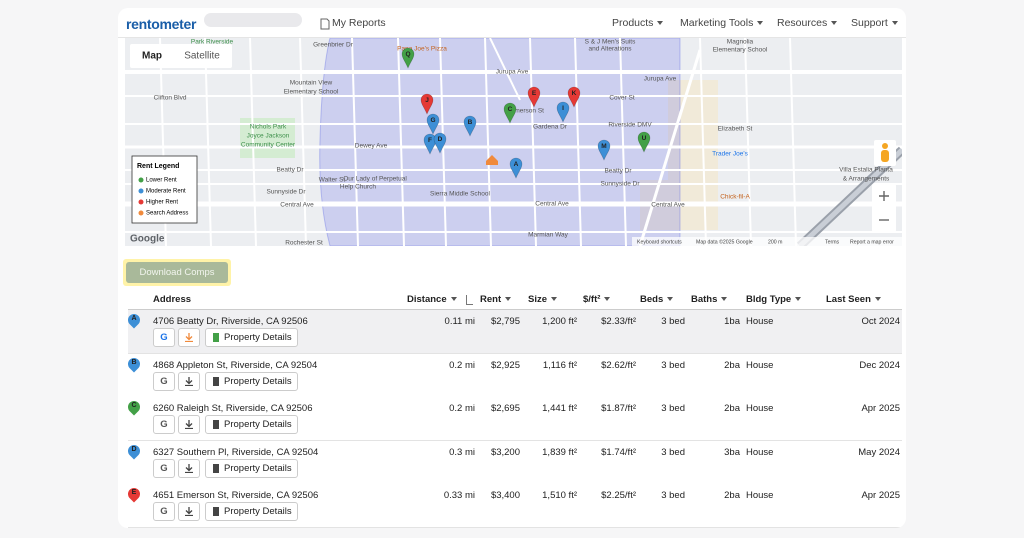 The width and height of the screenshot is (1024, 538). Describe the element at coordinates (885, 156) in the screenshot. I see `pegman-body` at that location.